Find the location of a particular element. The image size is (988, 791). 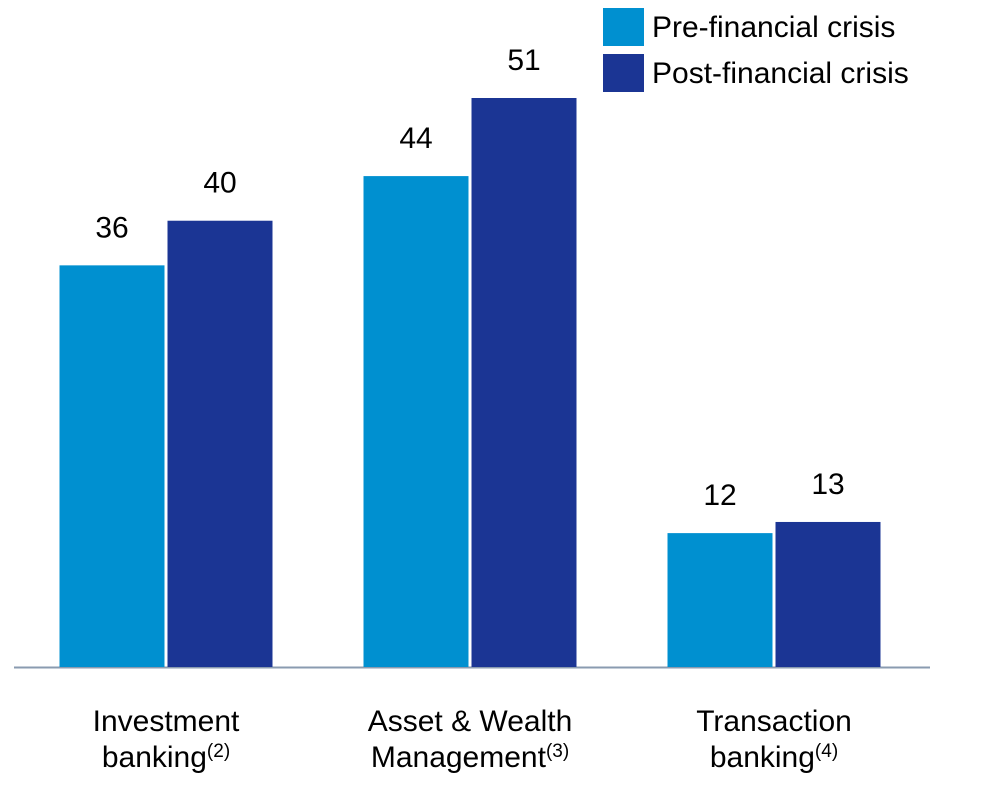

category-name: Investment banking is located at coordinates (166, 739).